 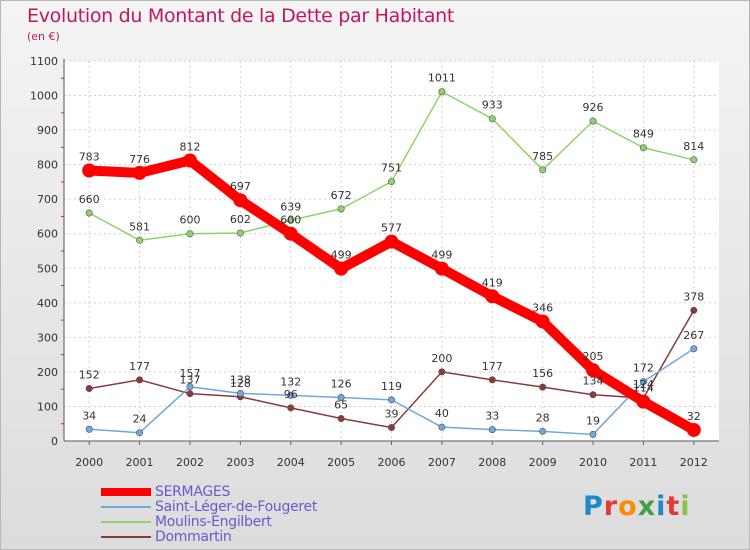 I want to click on legend-swatch-moulins, so click(x=126, y=522).